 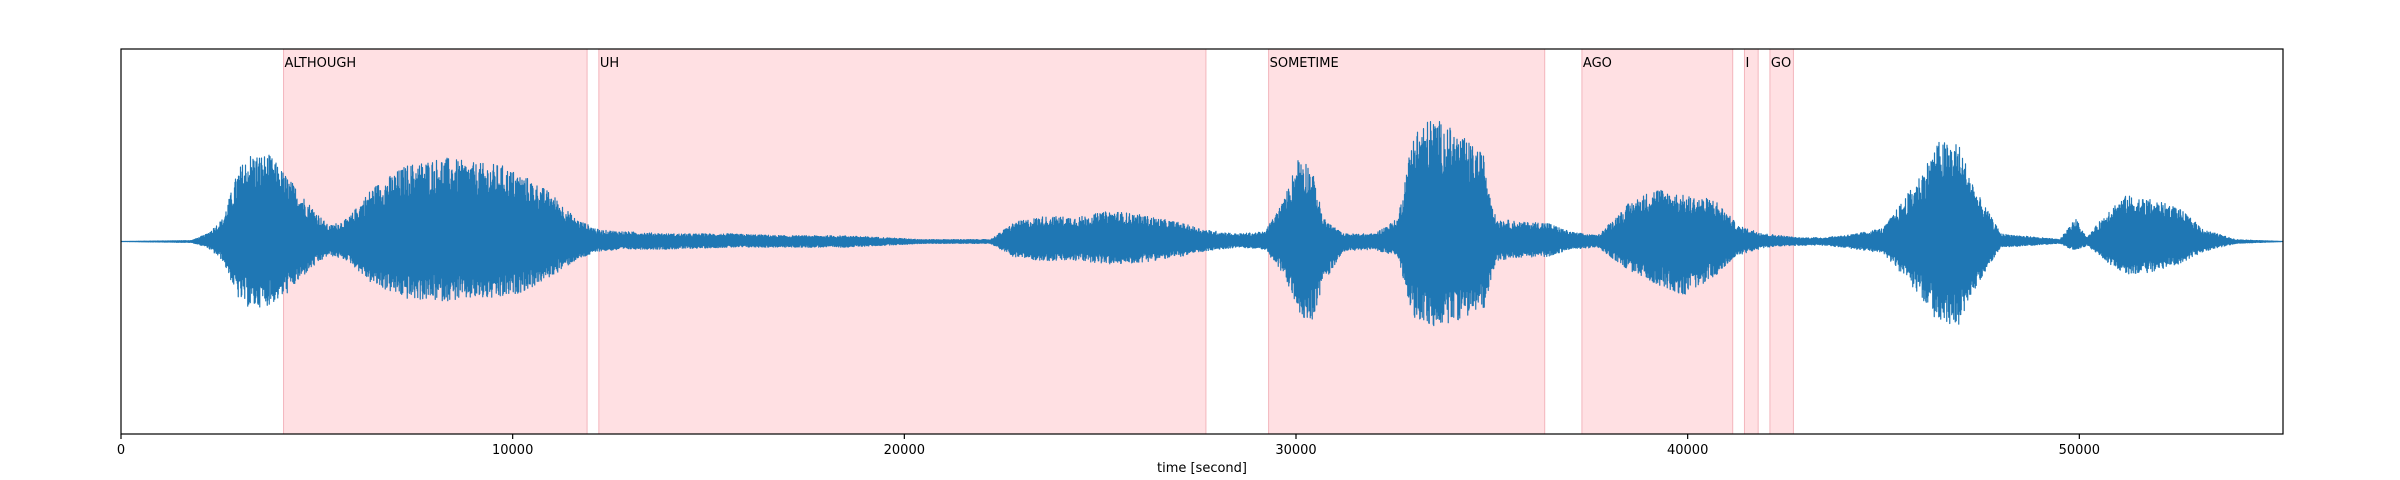 I want to click on word-label-go: GO, so click(x=1781, y=63).